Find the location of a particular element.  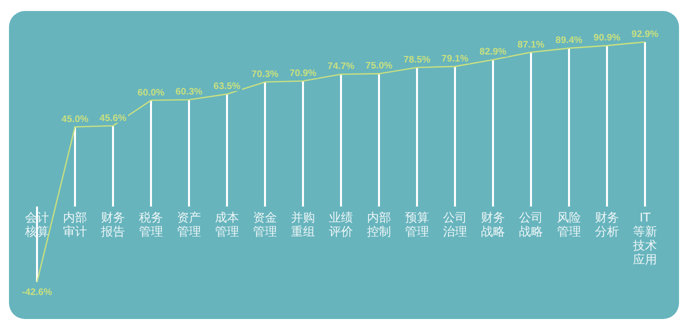

x-tick-label: 并购重组 is located at coordinates (303, 224).